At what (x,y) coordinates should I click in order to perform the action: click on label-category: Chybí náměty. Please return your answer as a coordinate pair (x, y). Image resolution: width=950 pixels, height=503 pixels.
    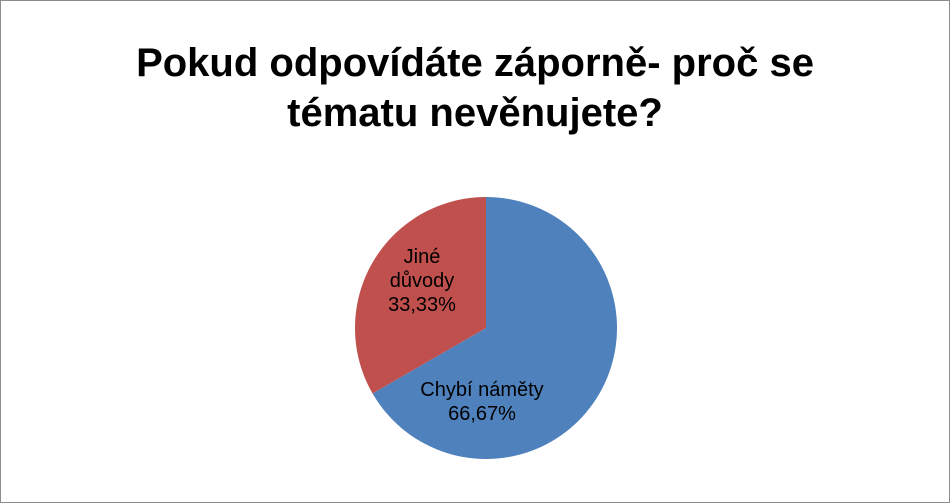
    Looking at the image, I should click on (482, 390).